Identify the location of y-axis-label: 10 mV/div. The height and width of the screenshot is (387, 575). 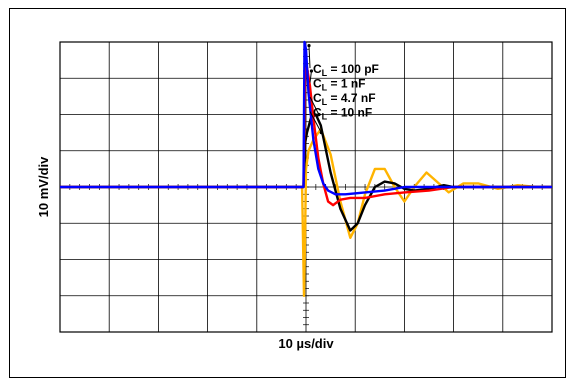
(43, 186).